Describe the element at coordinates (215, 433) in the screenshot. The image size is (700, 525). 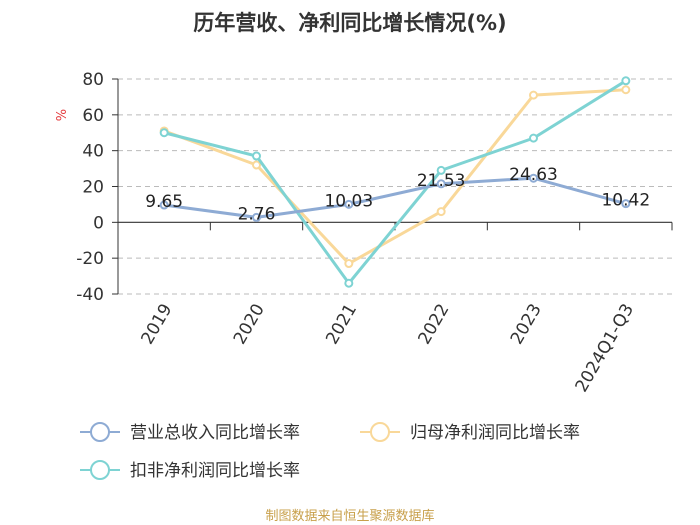
I see `legend-label: 营业总收入同比增长率` at that location.